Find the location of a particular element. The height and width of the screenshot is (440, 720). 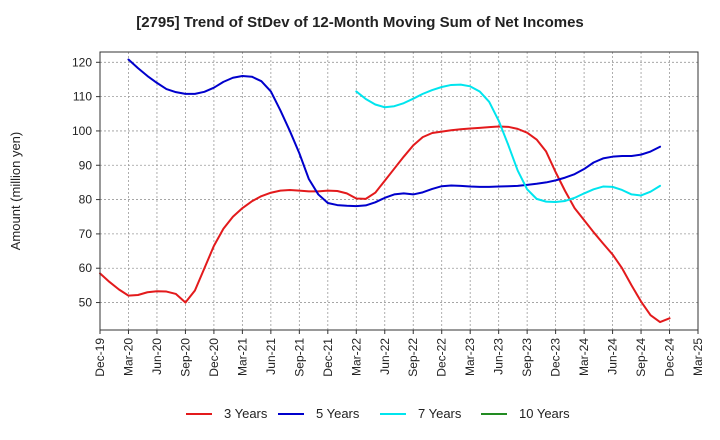

x-tick-label: Sep-20 is located at coordinates (185, 357).